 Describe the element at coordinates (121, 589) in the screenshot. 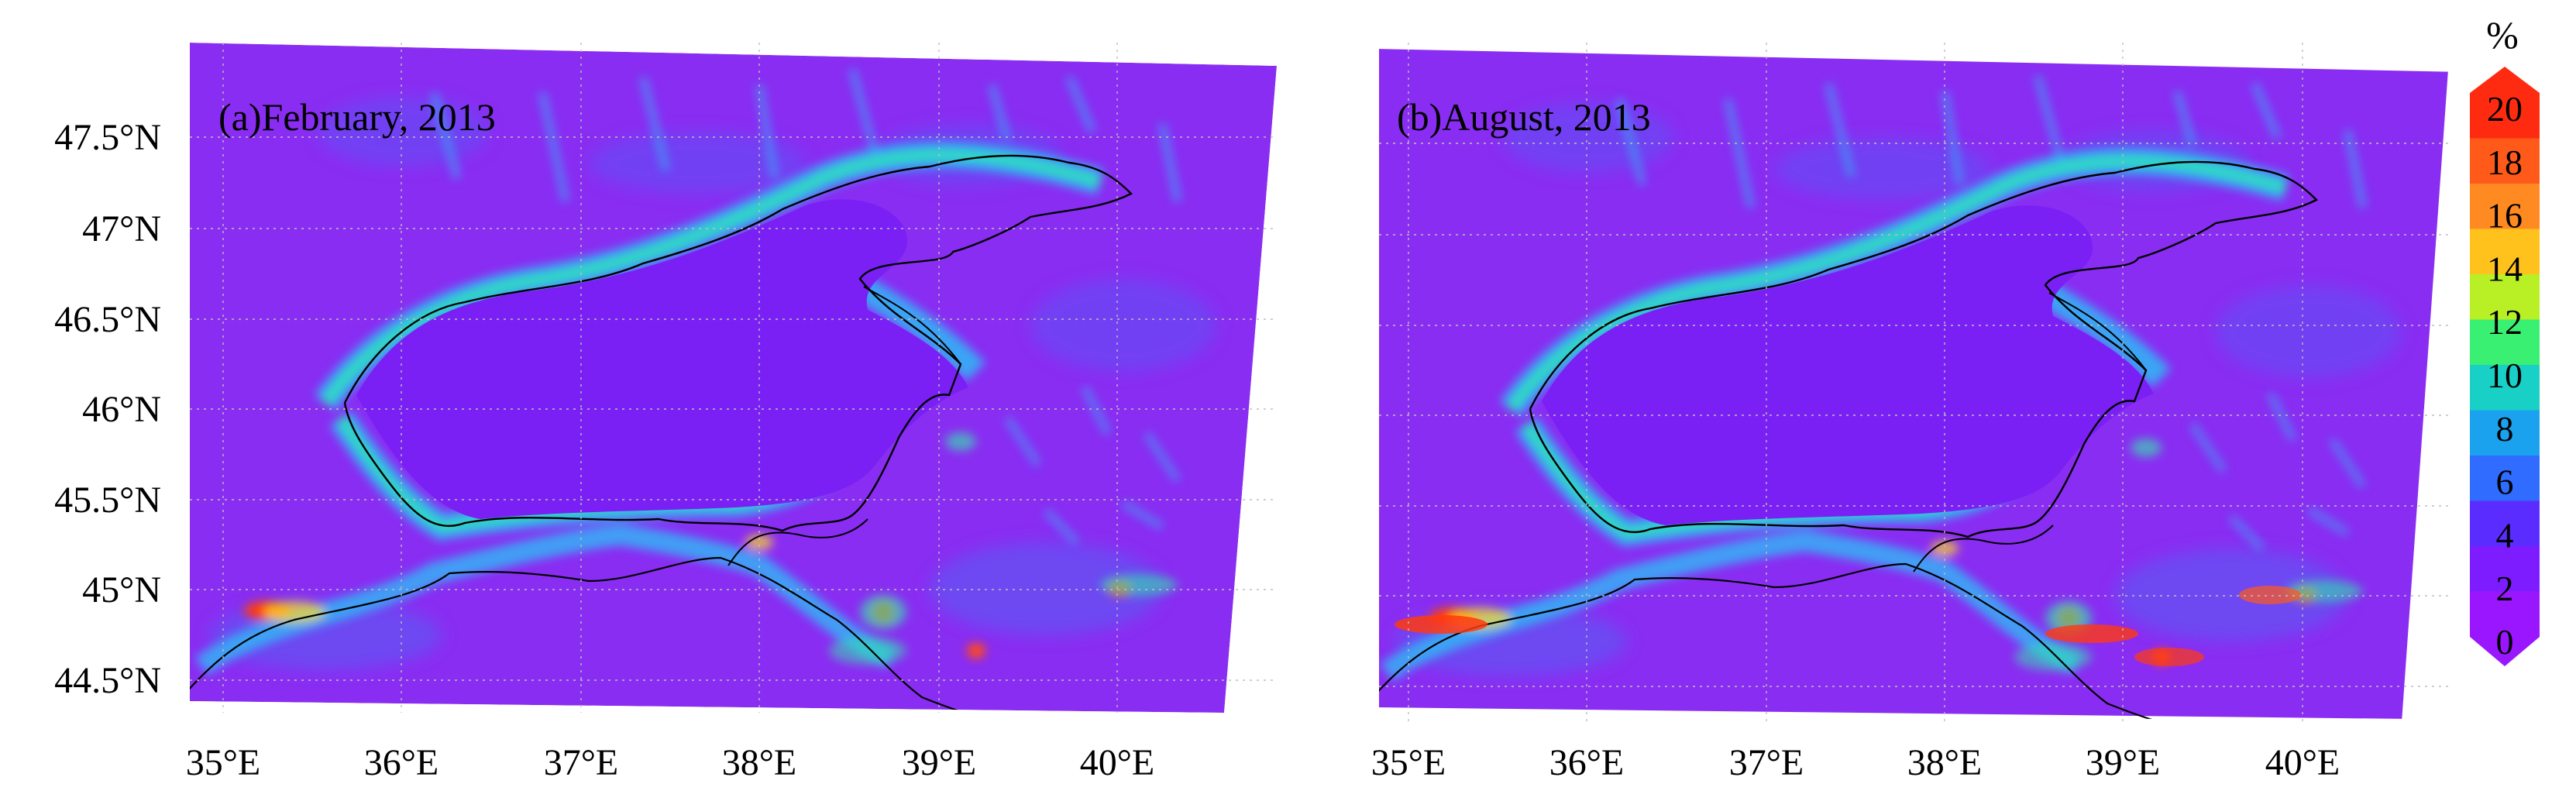

I see `panel-a-y-tick-5: 45°N` at that location.